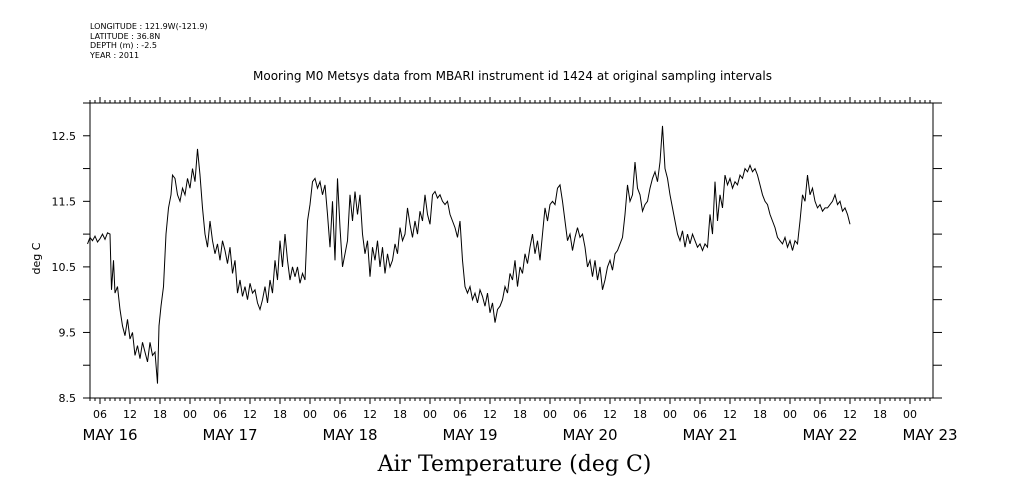  Describe the element at coordinates (589, 435) in the screenshot. I see `x-day-label: MAY 20` at that location.